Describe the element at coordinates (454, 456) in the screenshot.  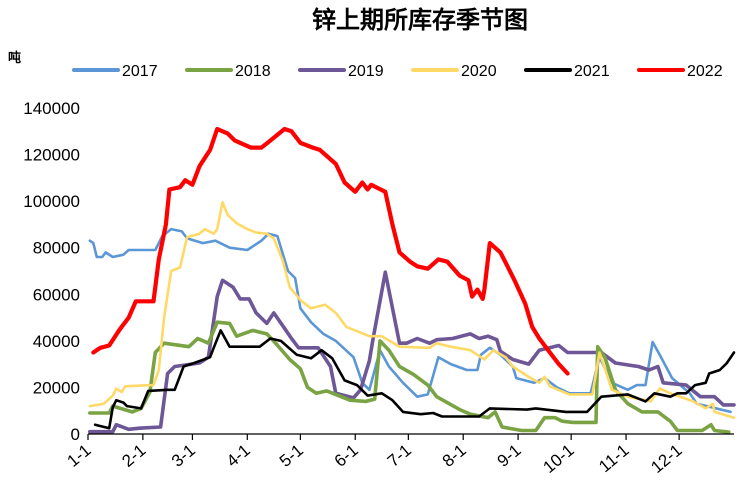
I see `x-tick-label: 8-1` at that location.